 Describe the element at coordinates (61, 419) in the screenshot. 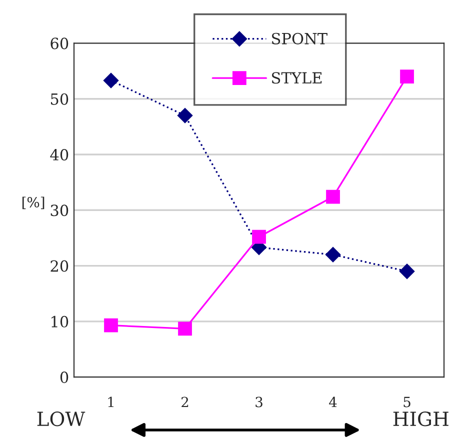

I see `text: LOW` at that location.